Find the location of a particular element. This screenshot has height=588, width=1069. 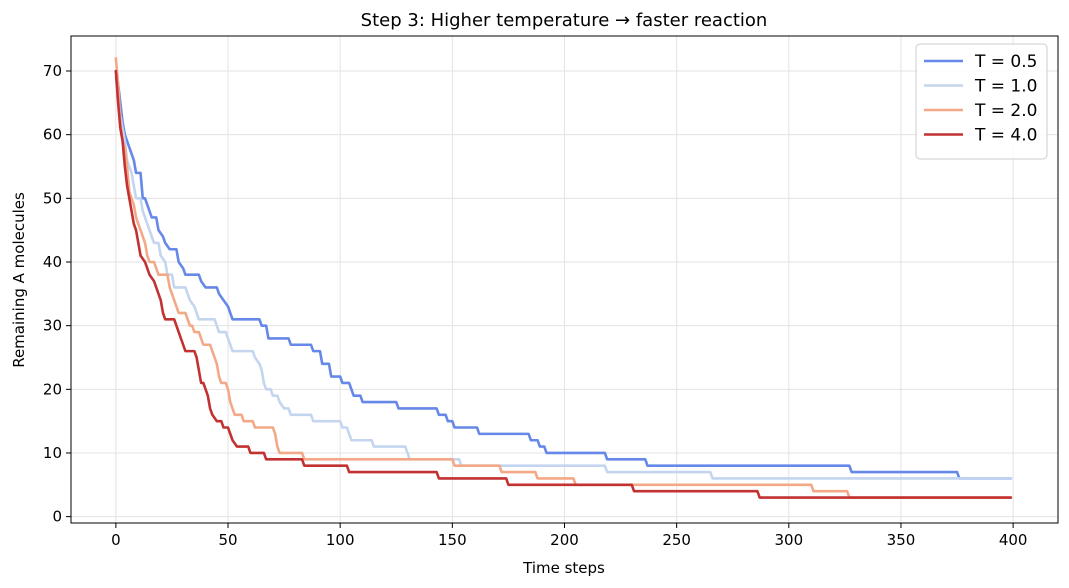

legend-label: T = 0.5 is located at coordinates (1005, 62).